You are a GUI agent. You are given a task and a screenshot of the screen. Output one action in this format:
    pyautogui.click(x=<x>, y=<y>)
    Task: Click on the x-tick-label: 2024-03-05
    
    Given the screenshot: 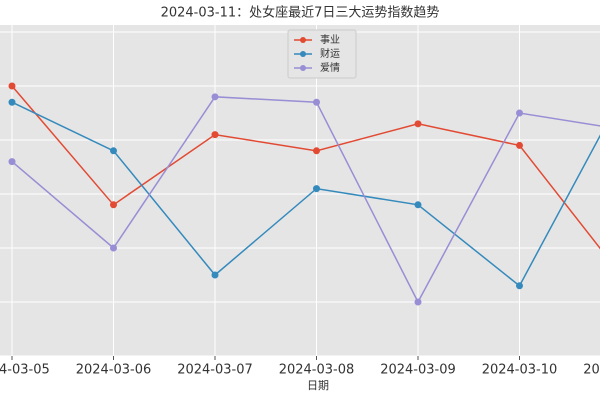 What is the action you would take?
    pyautogui.click(x=25, y=370)
    